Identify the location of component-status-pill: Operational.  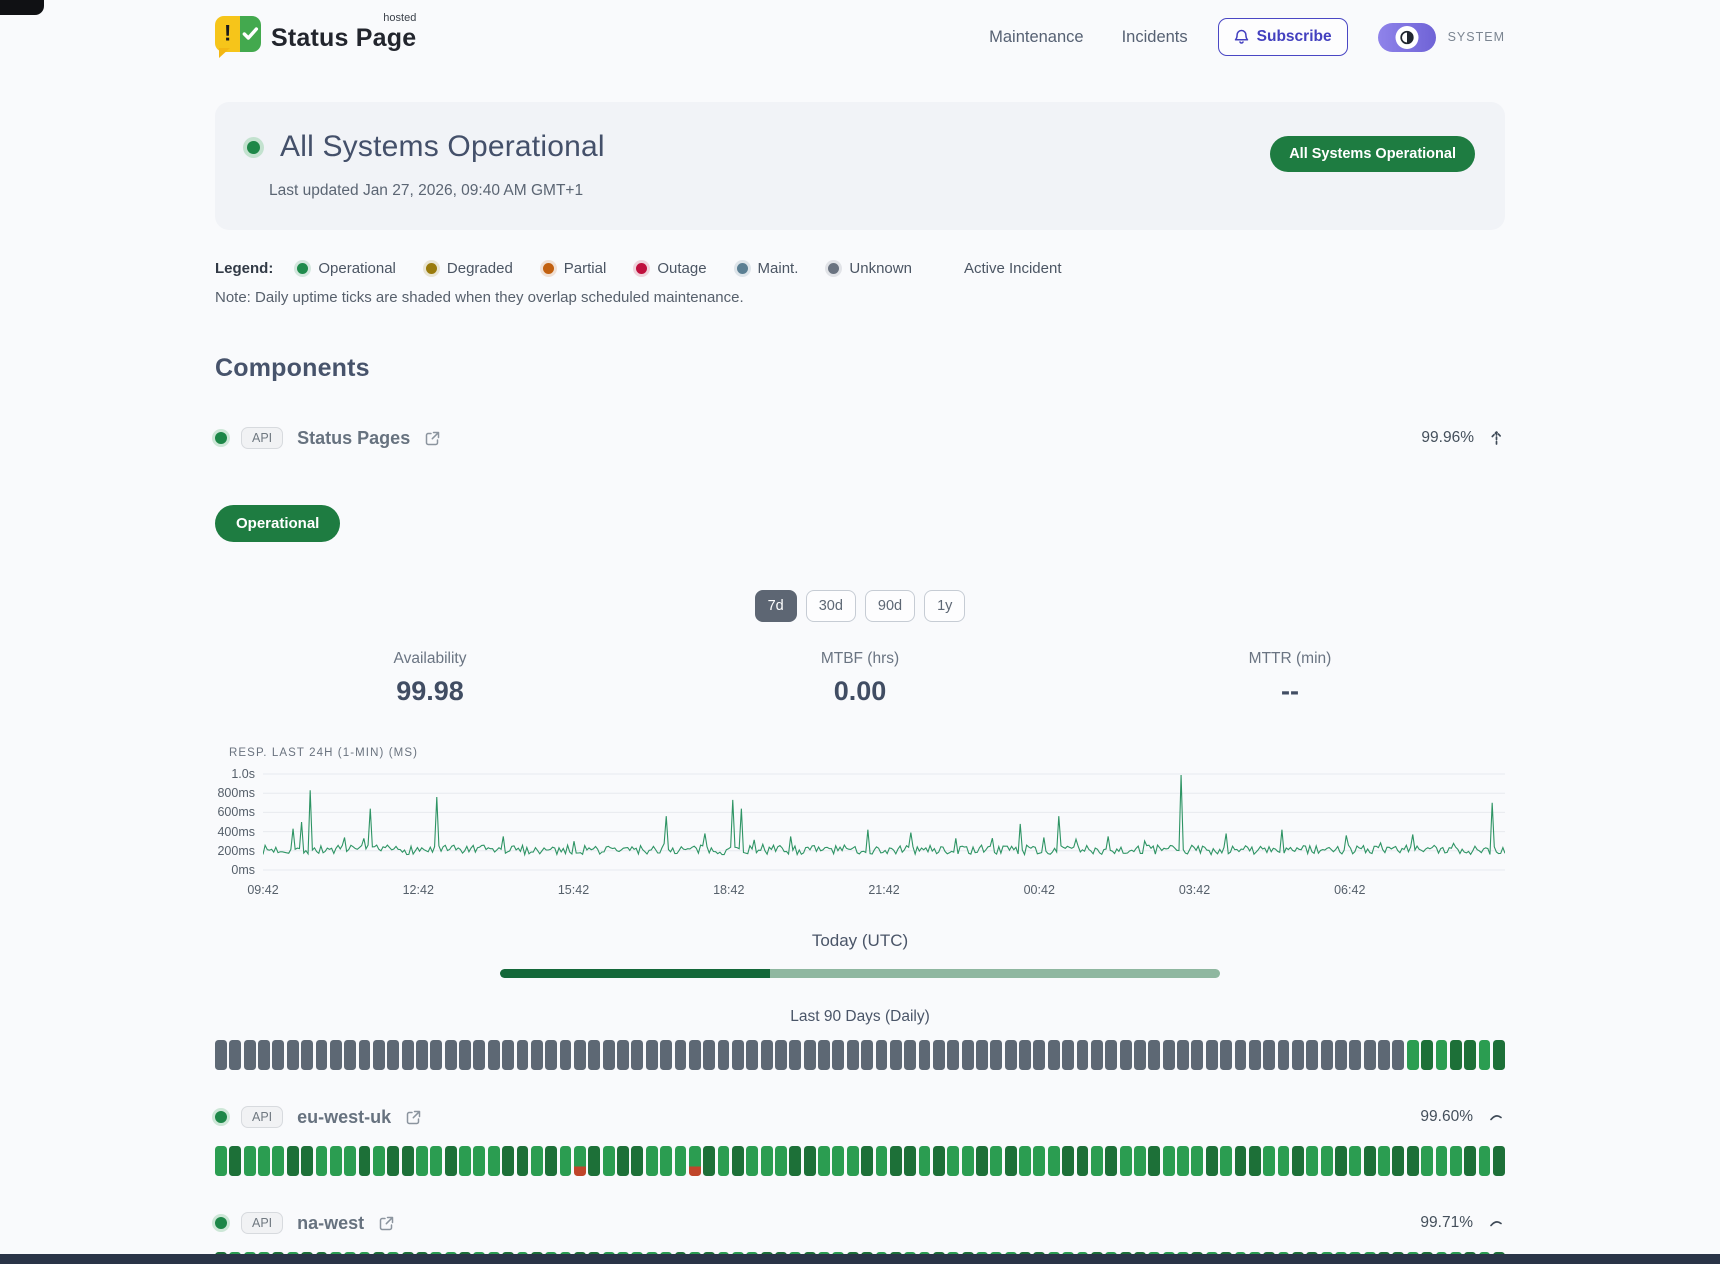
(278, 523).